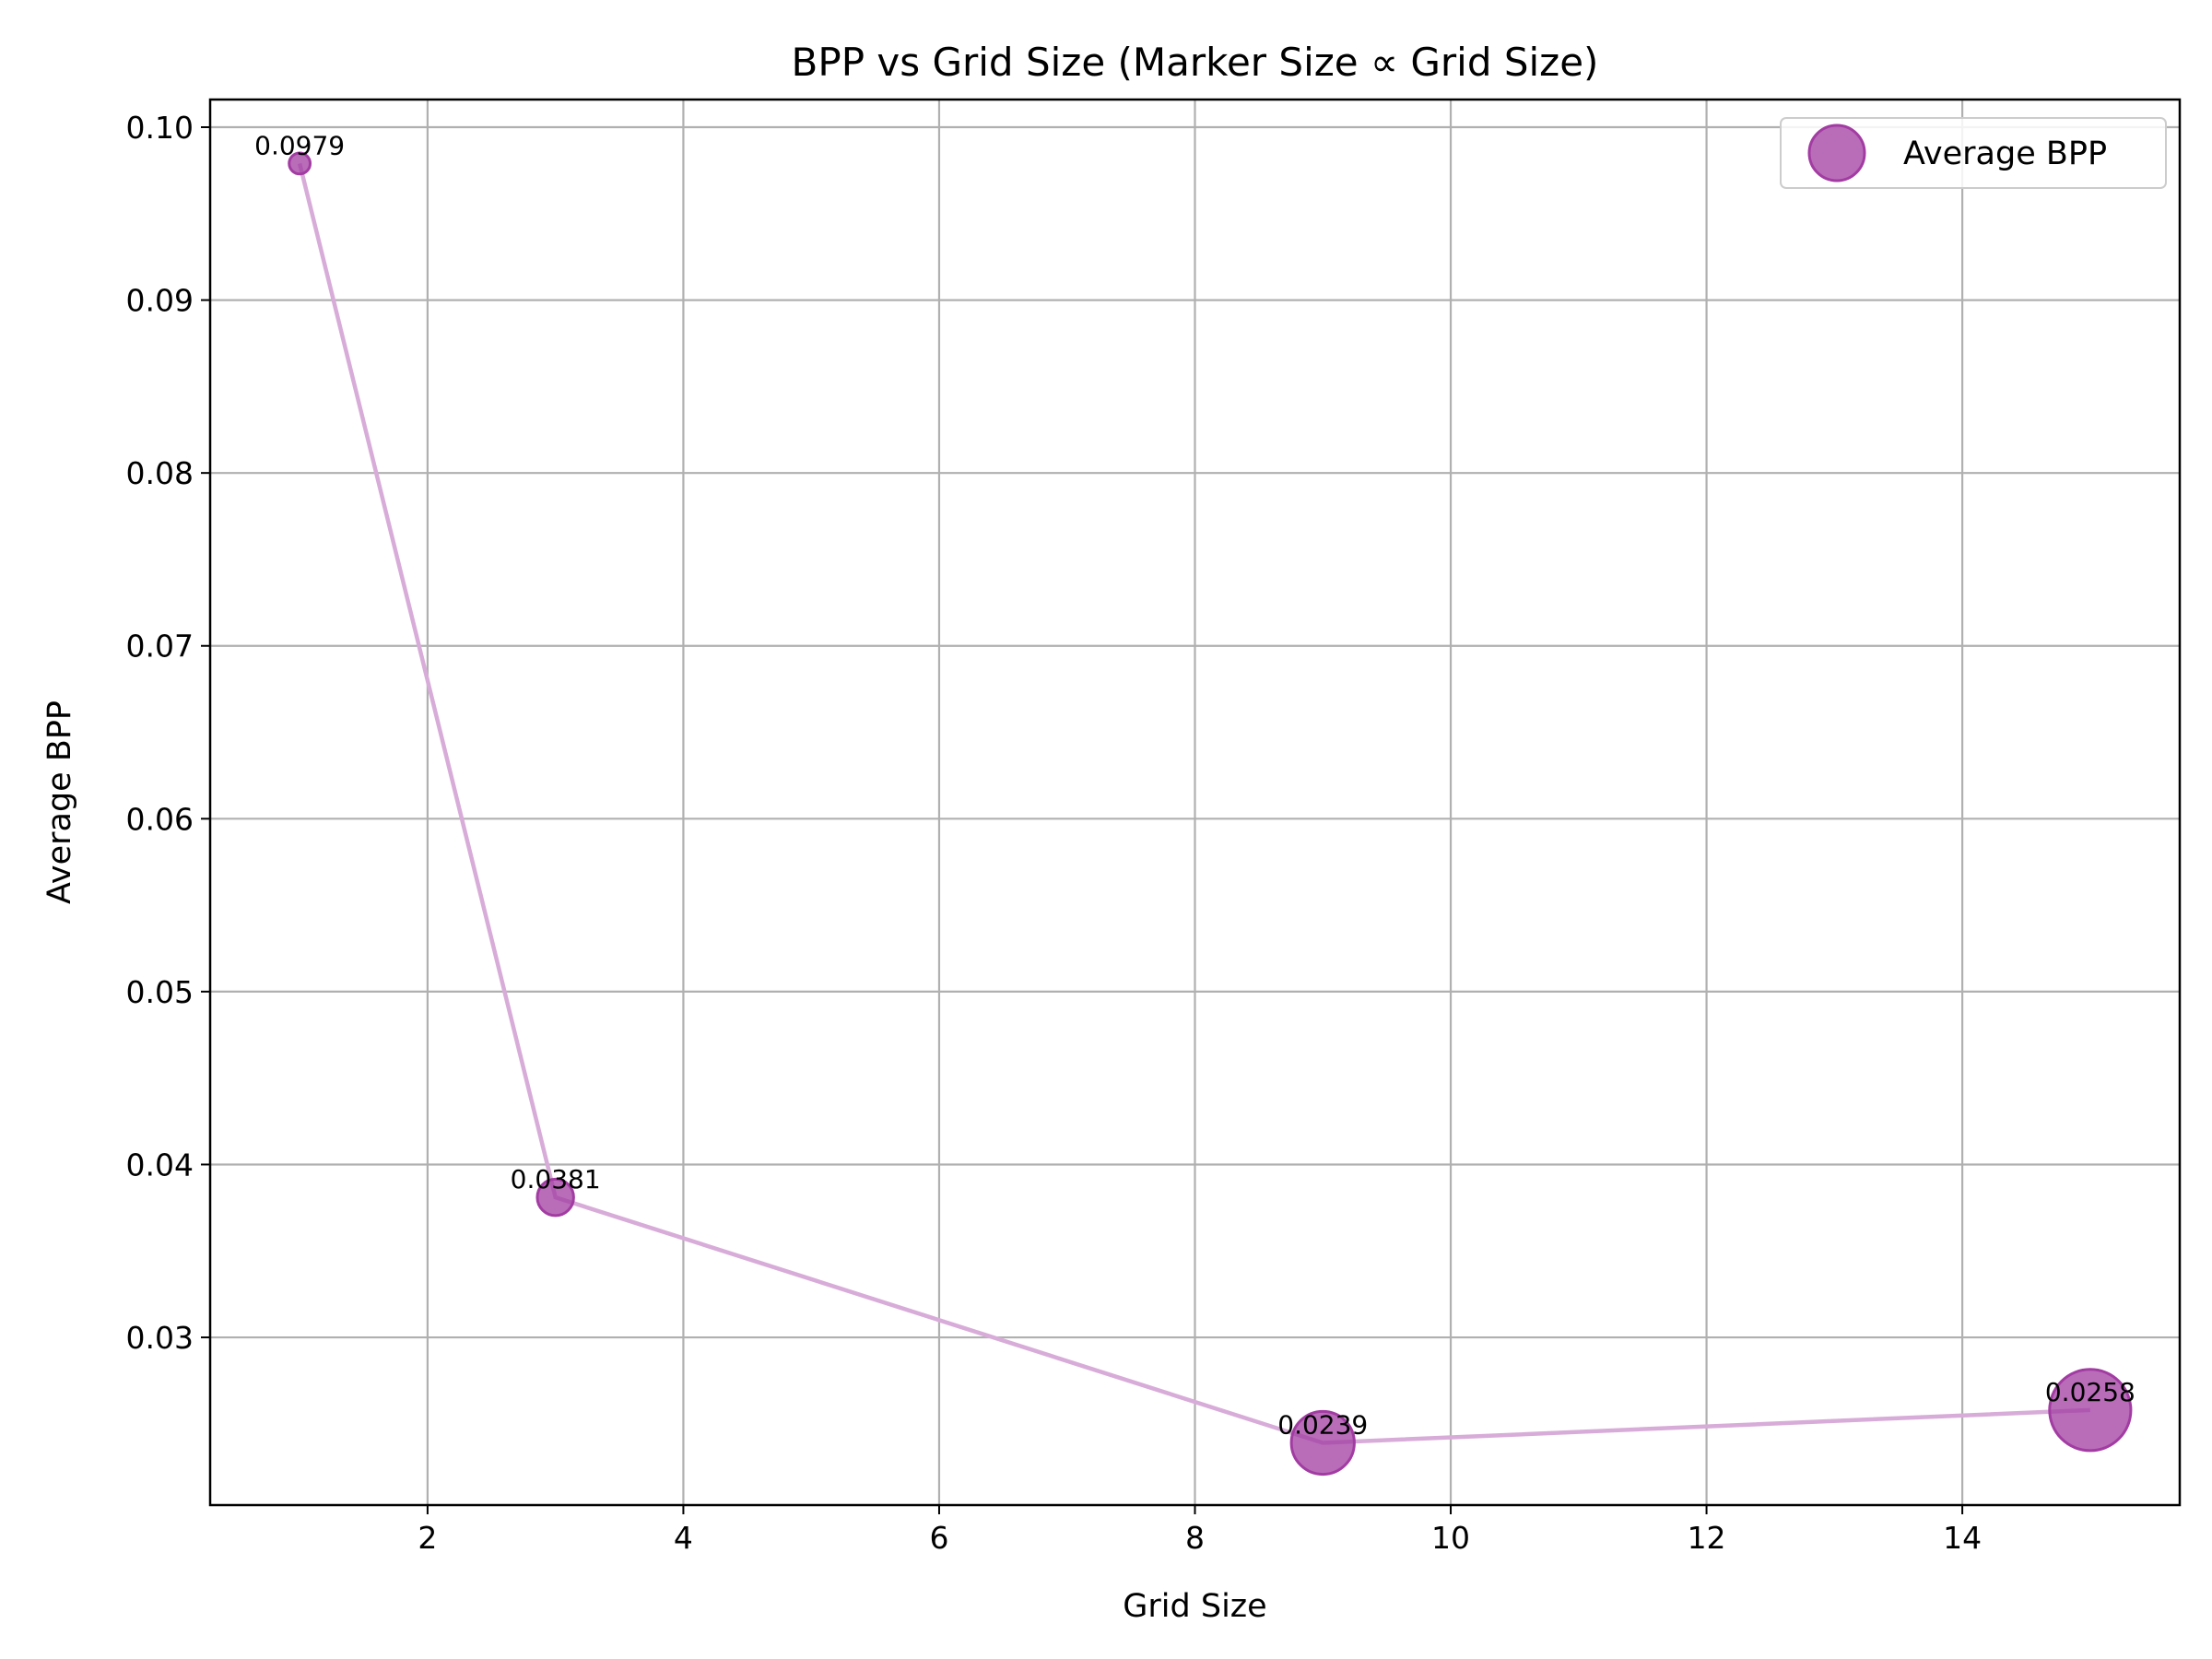 This screenshot has width=2212, height=1659. I want to click on y-axis-ticks: 0.03 0.04 0.05 0.06 0.07 0.08 0.09 0.10, so click(168, 733).